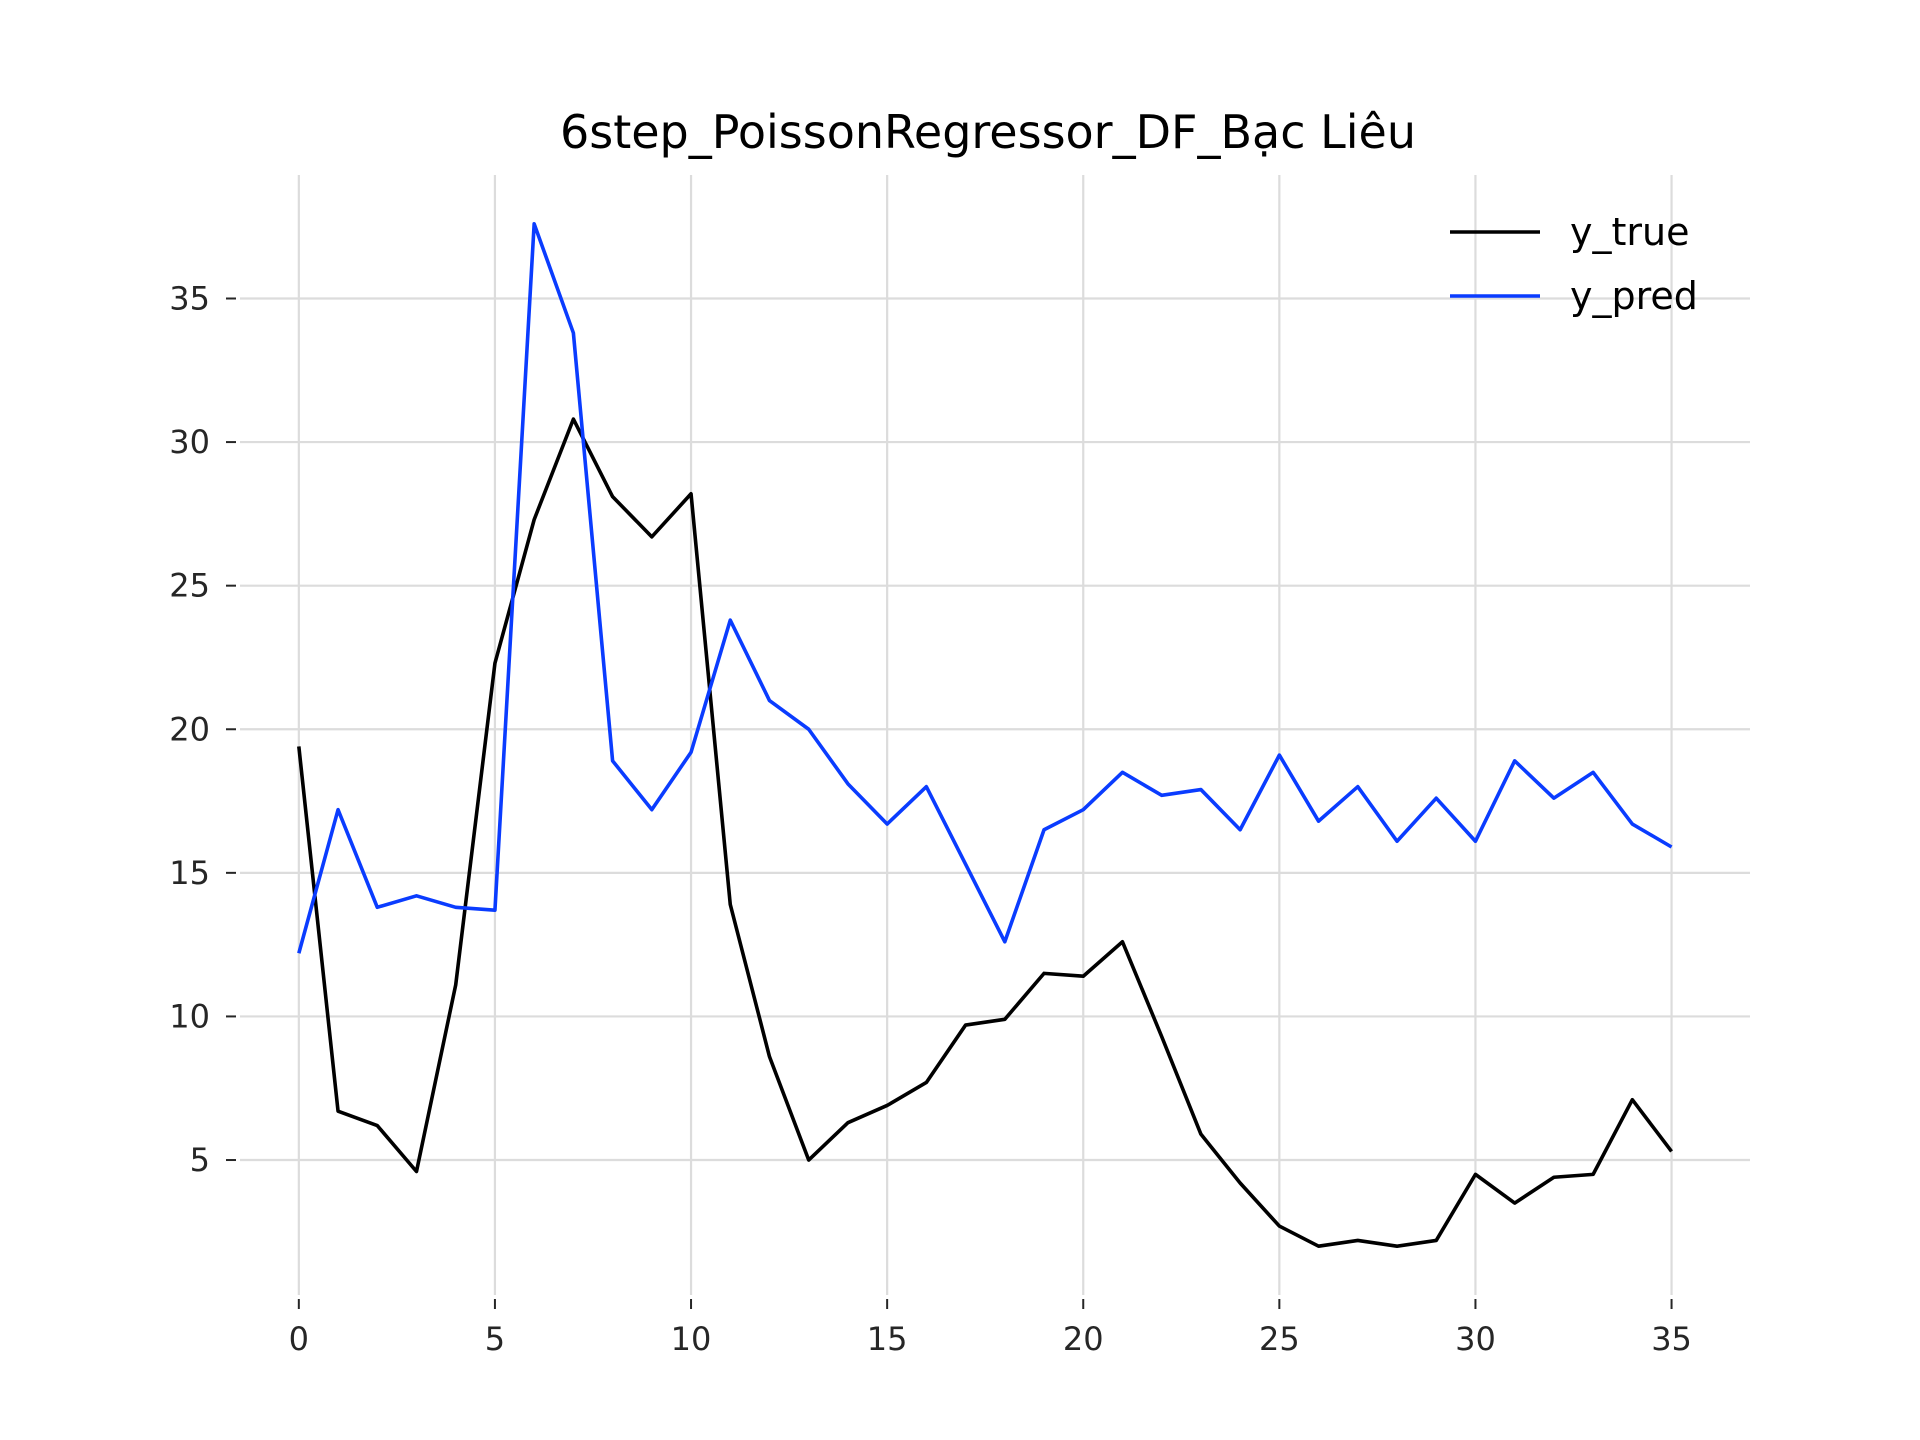 The image size is (1920, 1440). I want to click on legend-label-y_true: y_true, so click(1629, 232).